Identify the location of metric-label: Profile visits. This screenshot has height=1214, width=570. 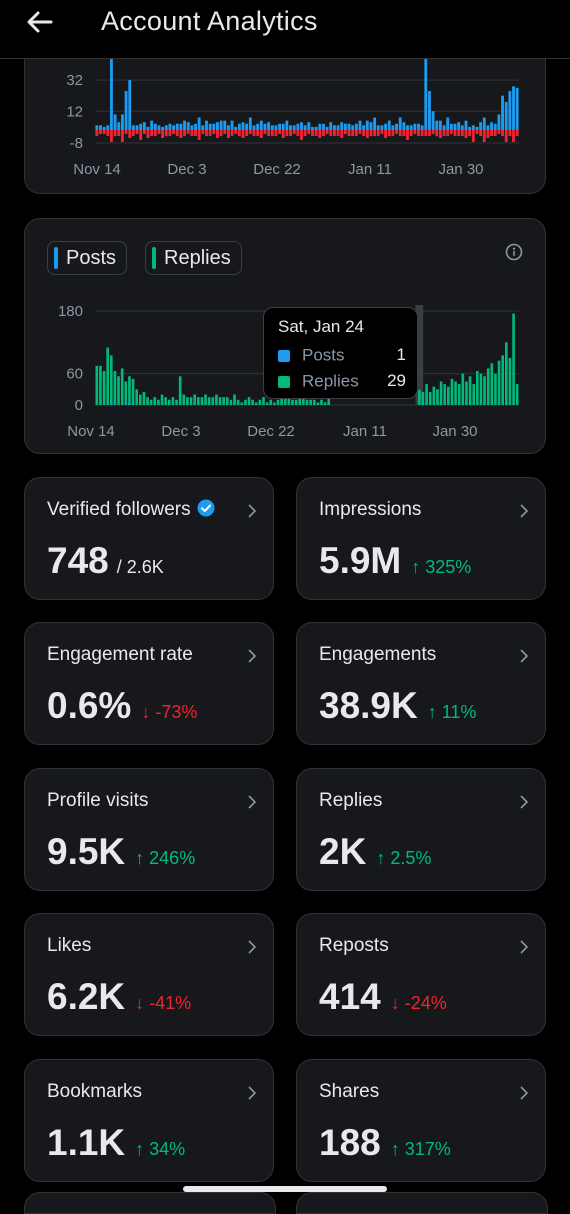
(98, 800).